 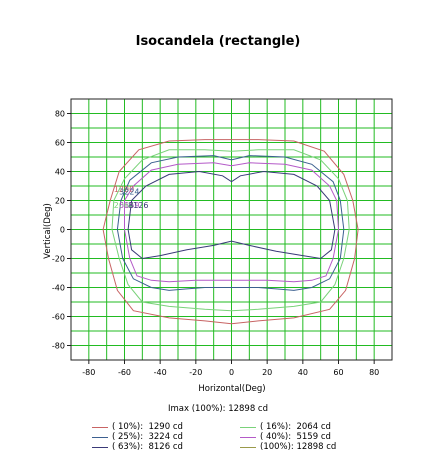 I want to click on legend-item: ( 63%): 8126 cd, so click(x=137, y=447).